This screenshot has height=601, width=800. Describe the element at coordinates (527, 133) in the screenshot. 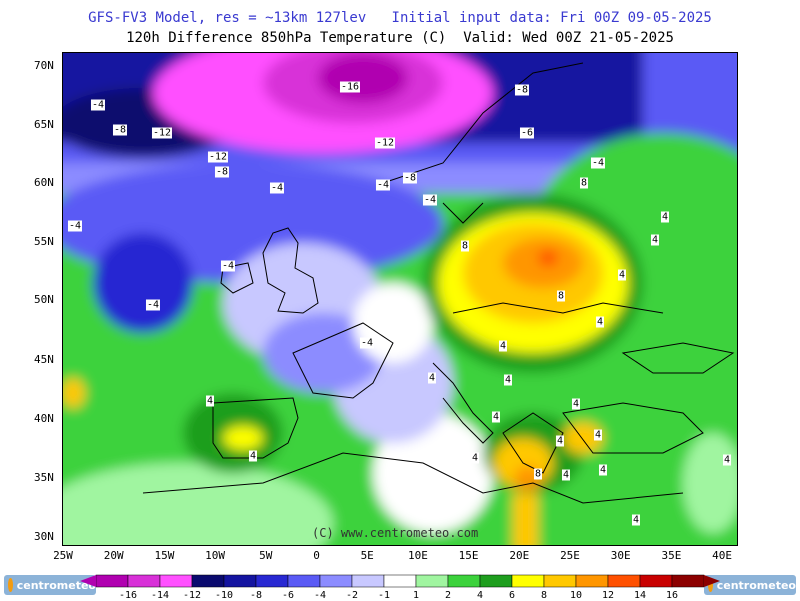

I see `contour-label: -6` at that location.